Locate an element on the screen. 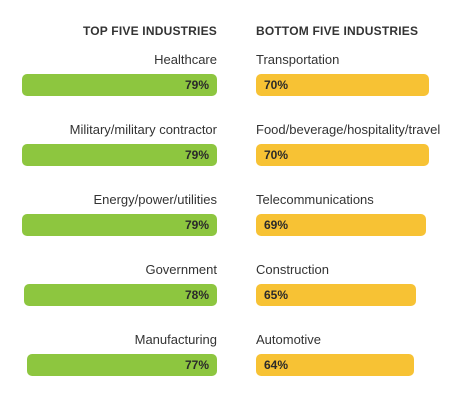  category-label: Food/beverage/hospitality/travel is located at coordinates (348, 129).